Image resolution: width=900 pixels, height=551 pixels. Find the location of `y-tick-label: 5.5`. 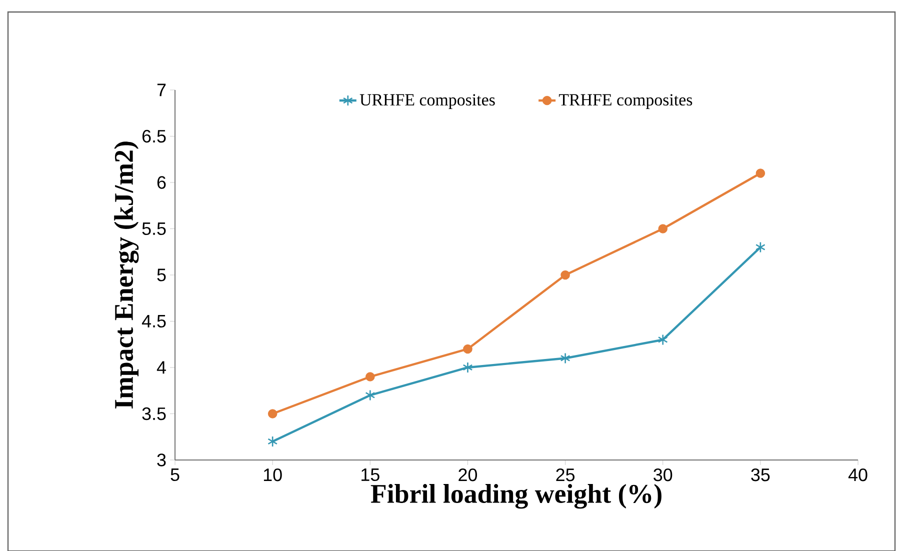

y-tick-label: 5.5 is located at coordinates (154, 228).